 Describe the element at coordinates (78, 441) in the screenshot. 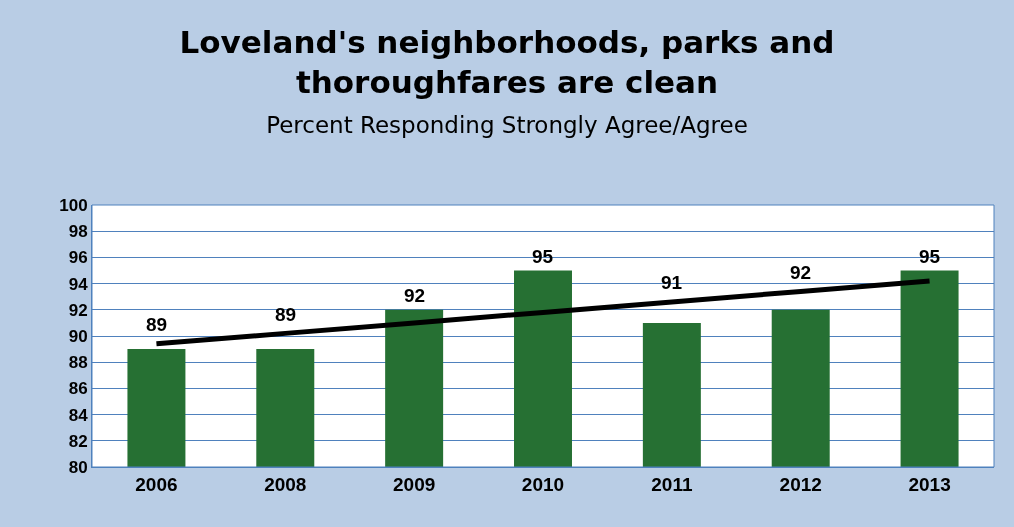

I see `y-tick-label: 82` at that location.